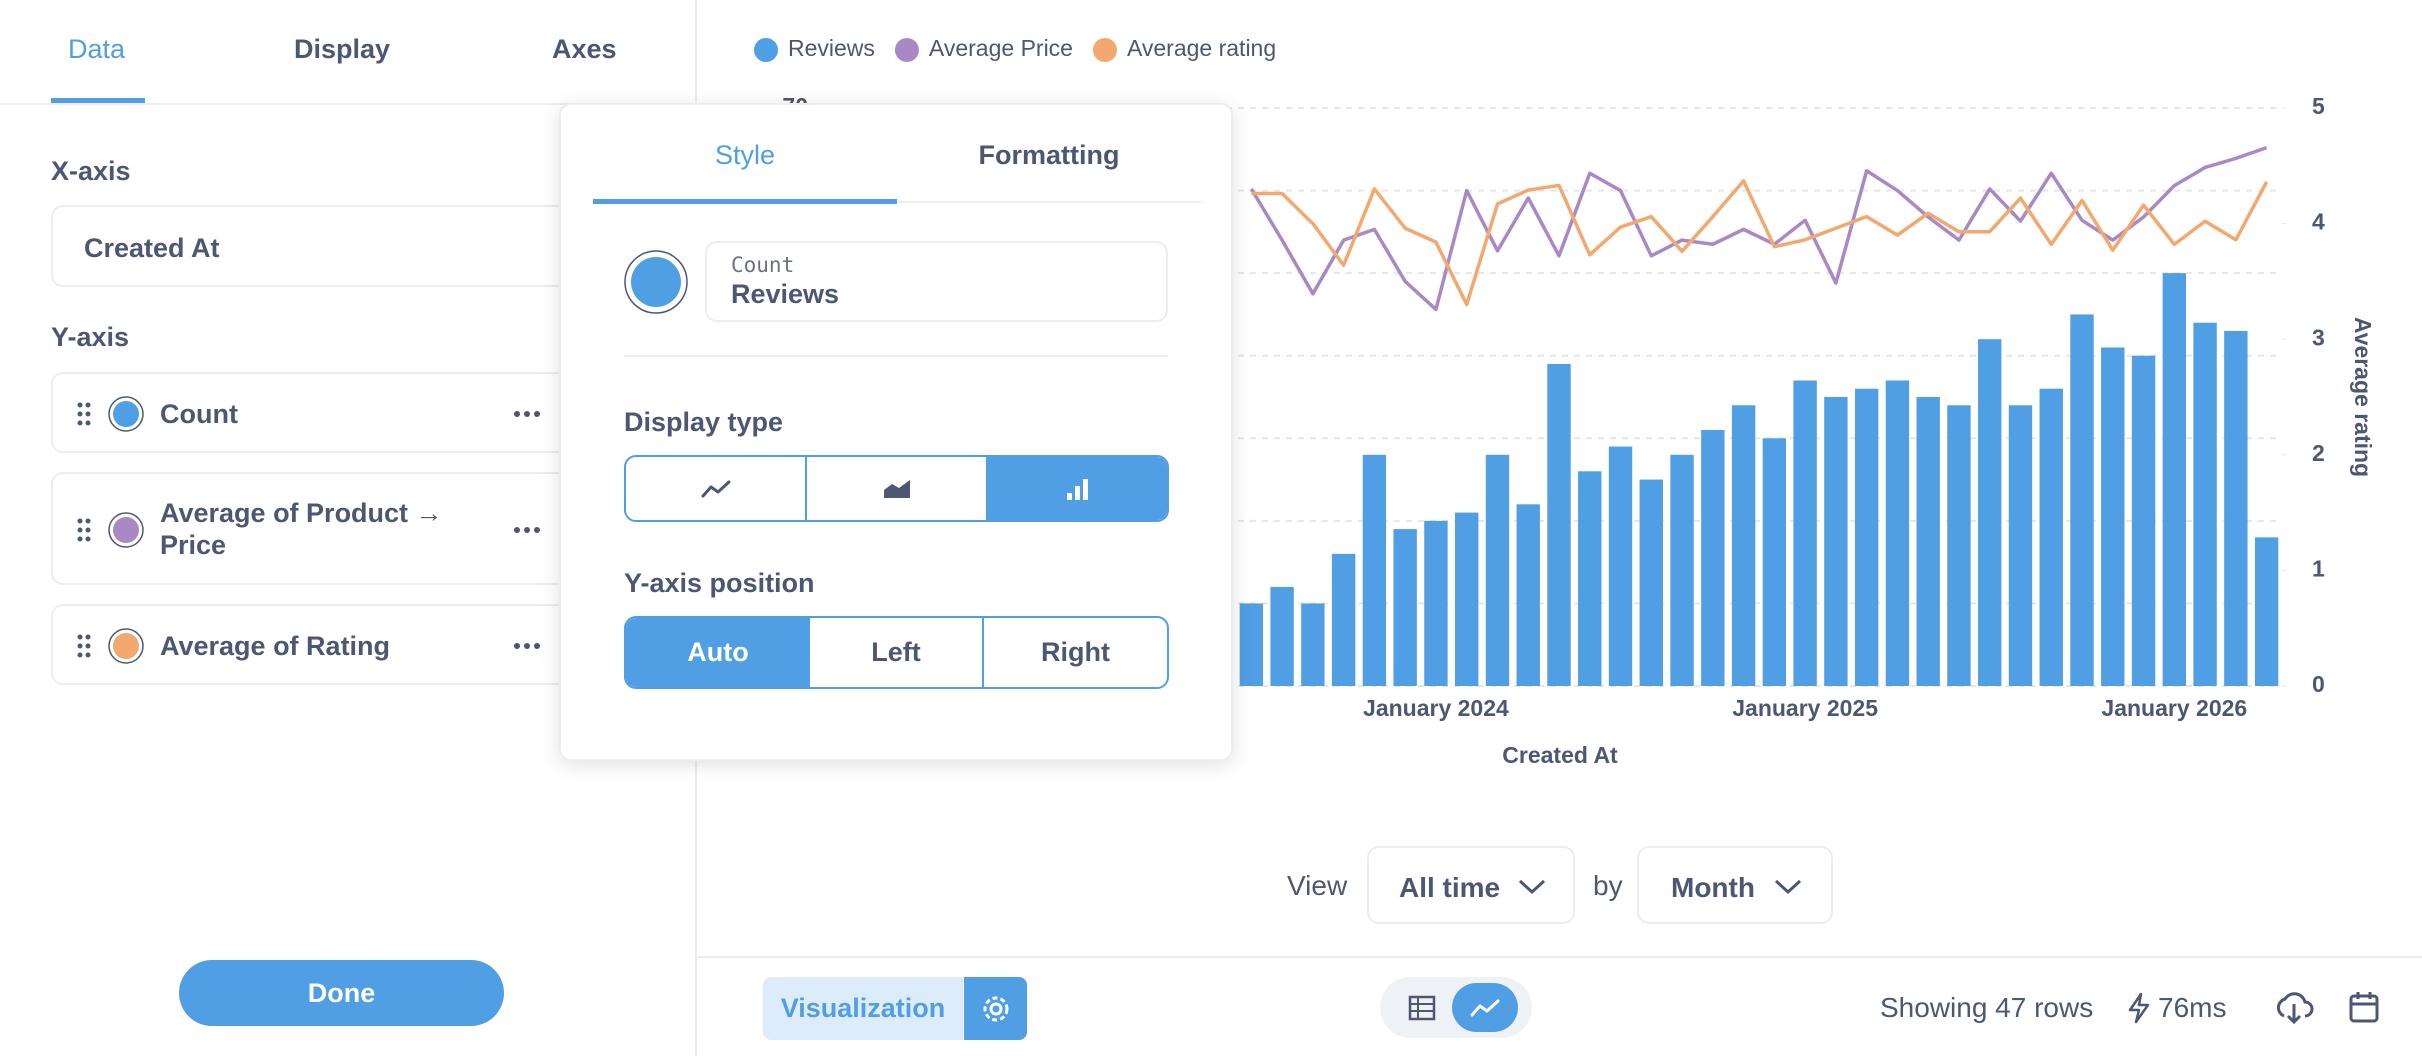 The height and width of the screenshot is (1056, 2422). Describe the element at coordinates (97, 49) in the screenshot. I see `tab: Data` at that location.